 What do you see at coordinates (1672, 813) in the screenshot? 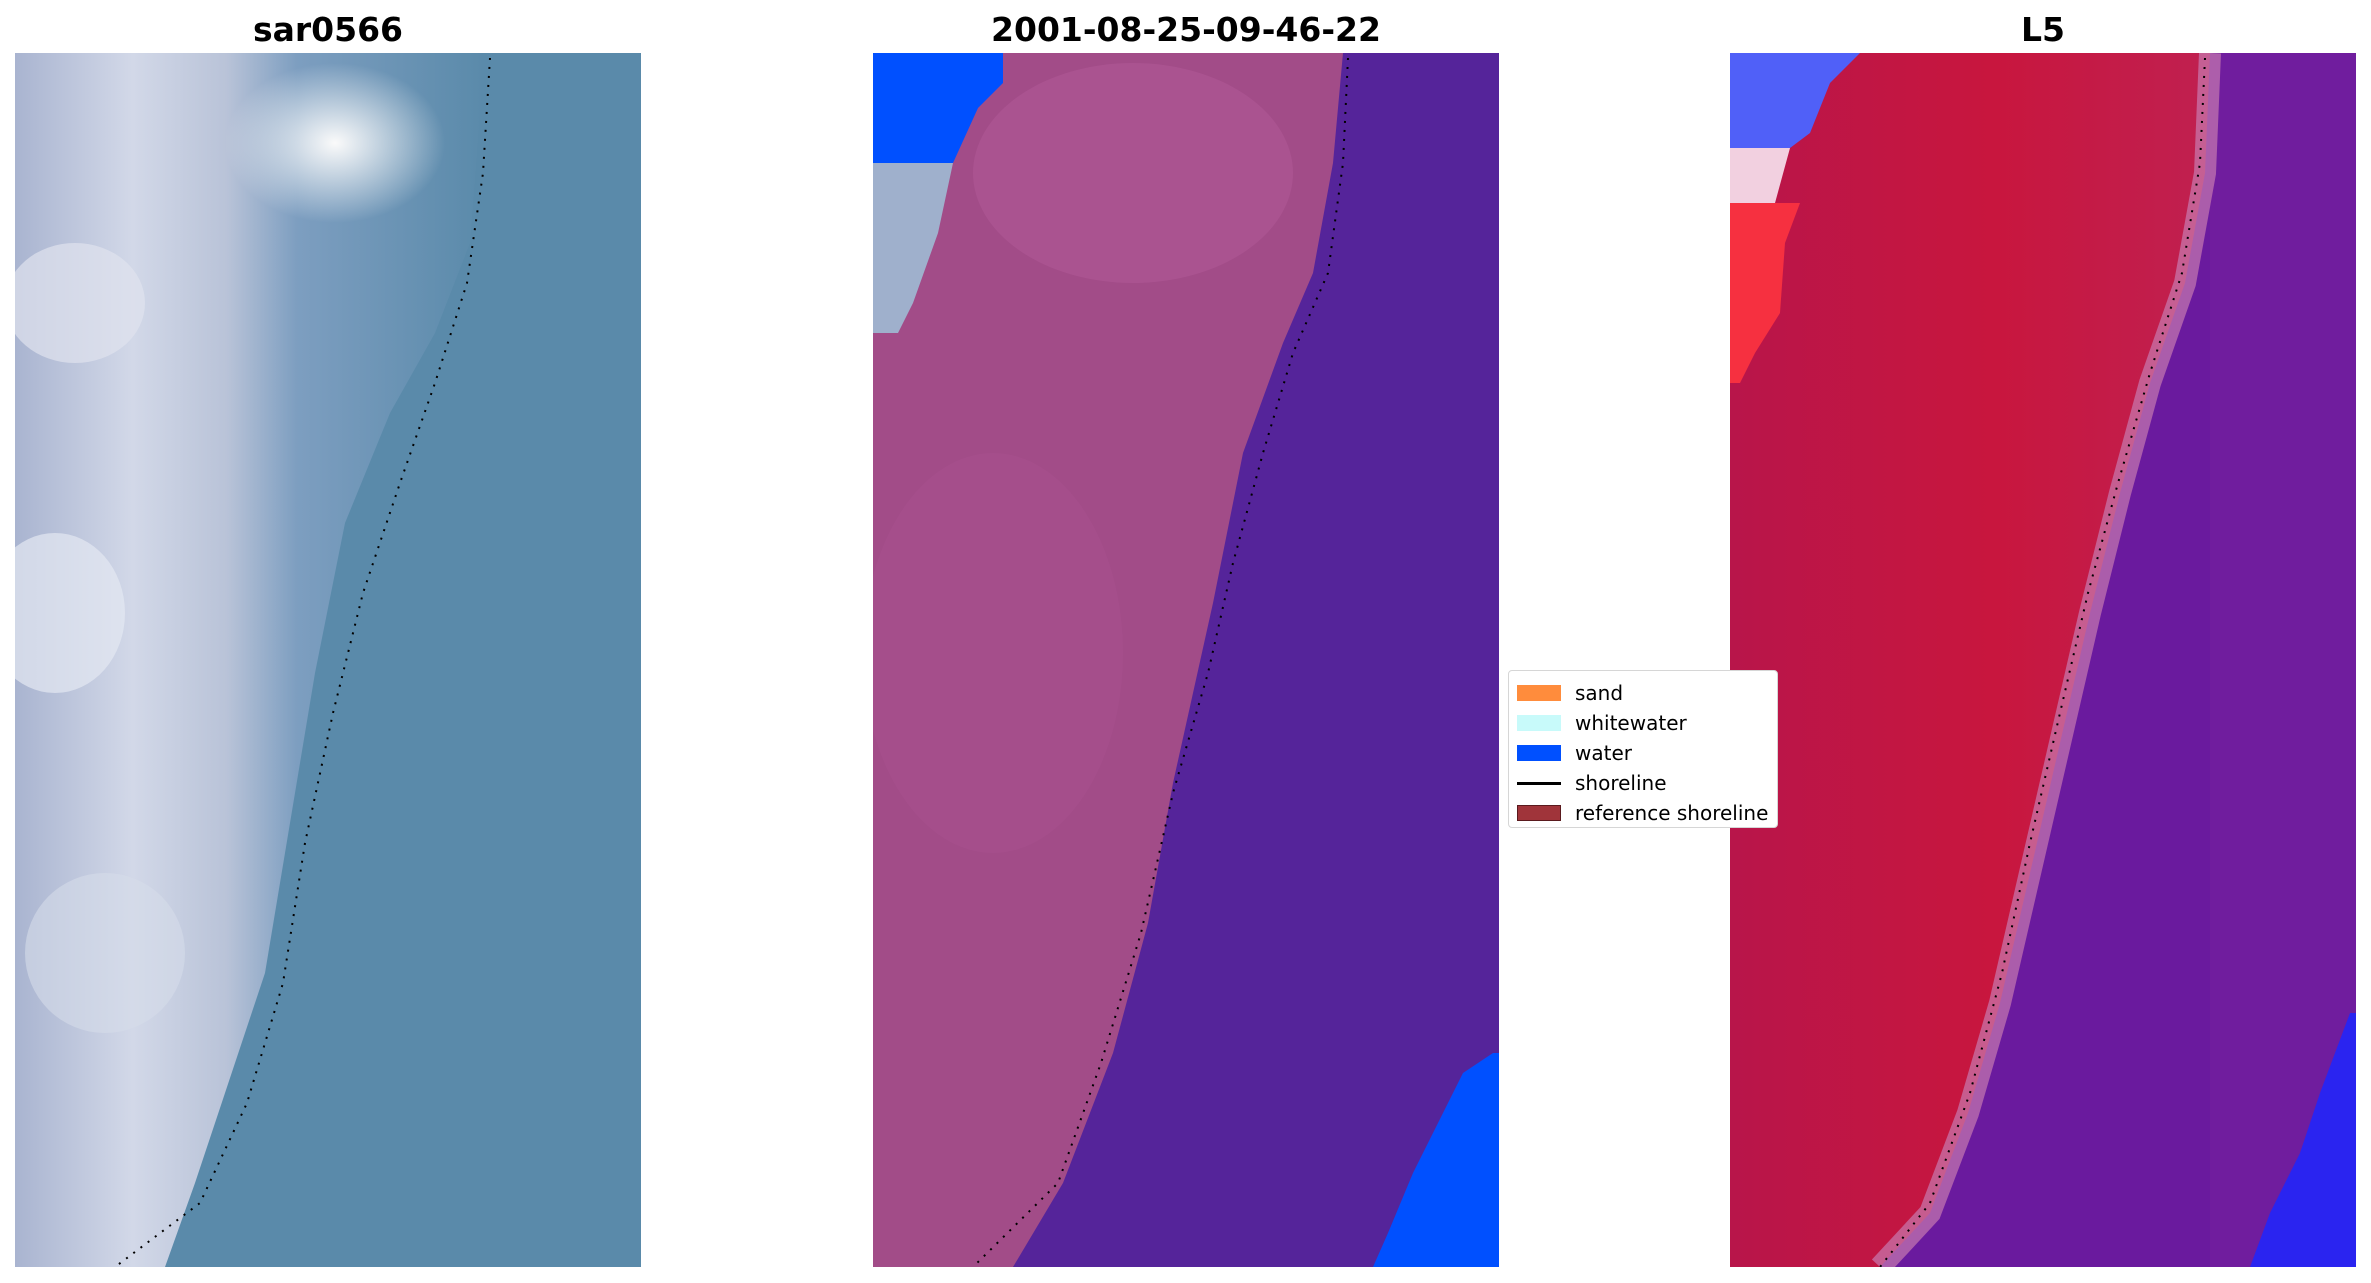
I see `legend-label-reference-shoreline: reference shoreline` at bounding box center [1672, 813].